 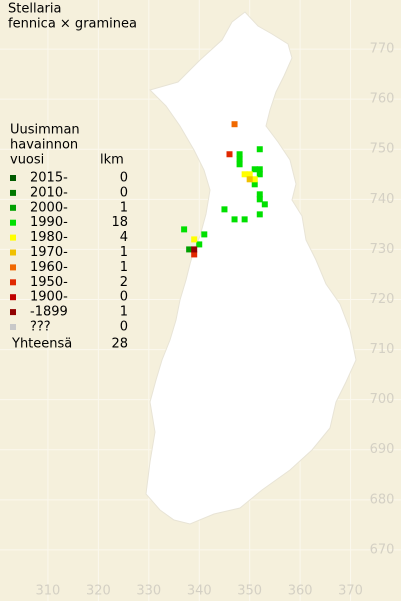 I want to click on x-tick-label: 340, so click(x=199, y=591).